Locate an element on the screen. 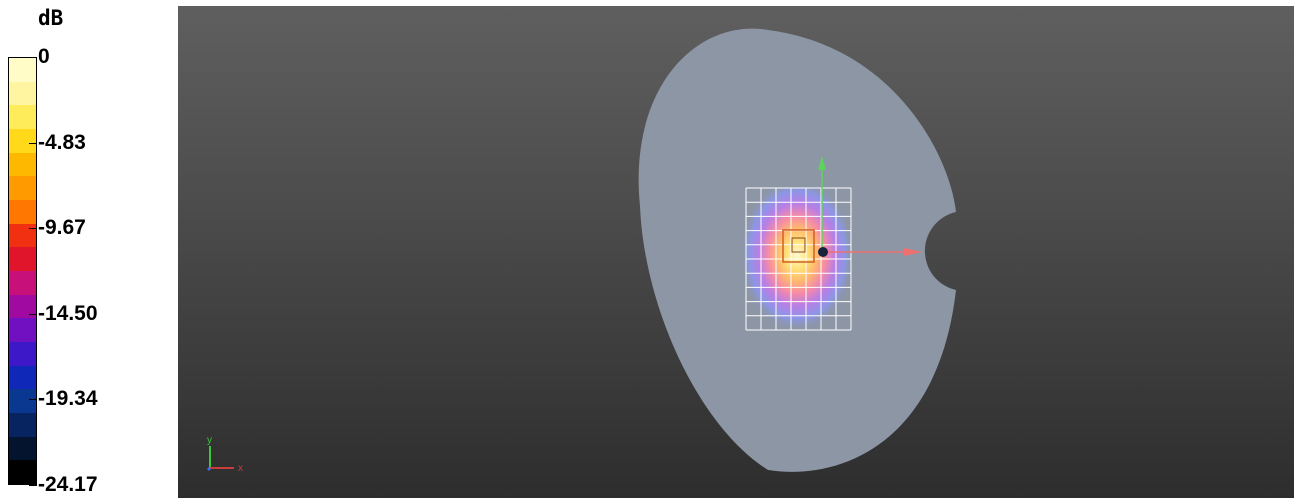  legend-tick-label: -14.50 is located at coordinates (68, 313).